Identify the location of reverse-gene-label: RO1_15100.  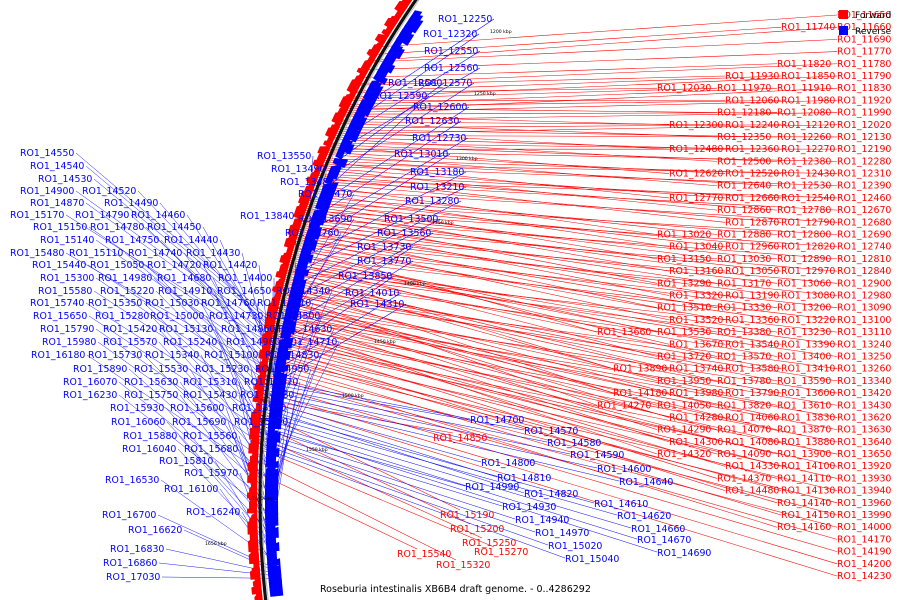
(231, 355).